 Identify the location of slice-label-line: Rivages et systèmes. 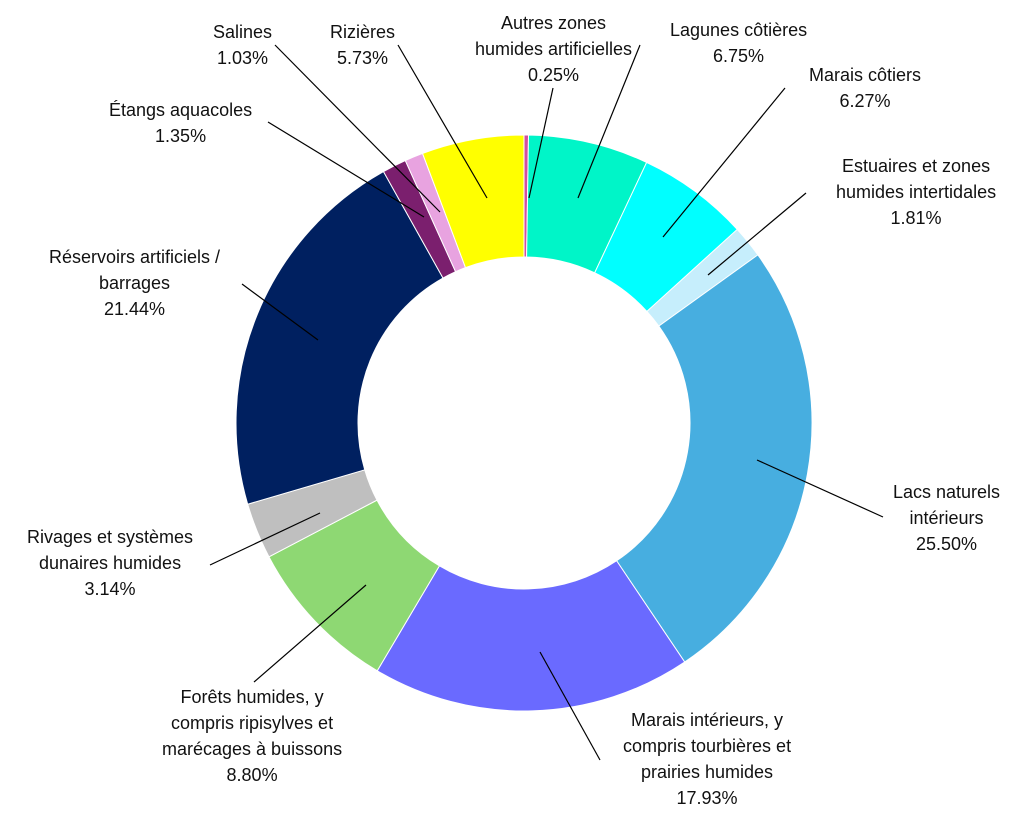
(110, 537).